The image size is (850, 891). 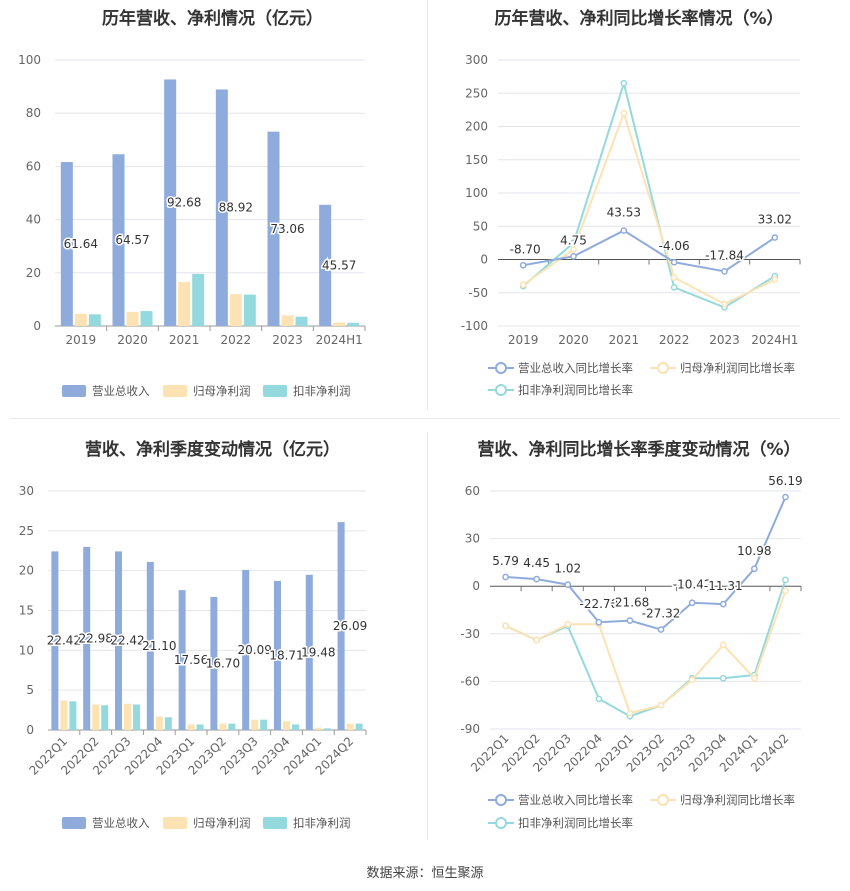 I want to click on data-label: 92.68, so click(x=184, y=203).